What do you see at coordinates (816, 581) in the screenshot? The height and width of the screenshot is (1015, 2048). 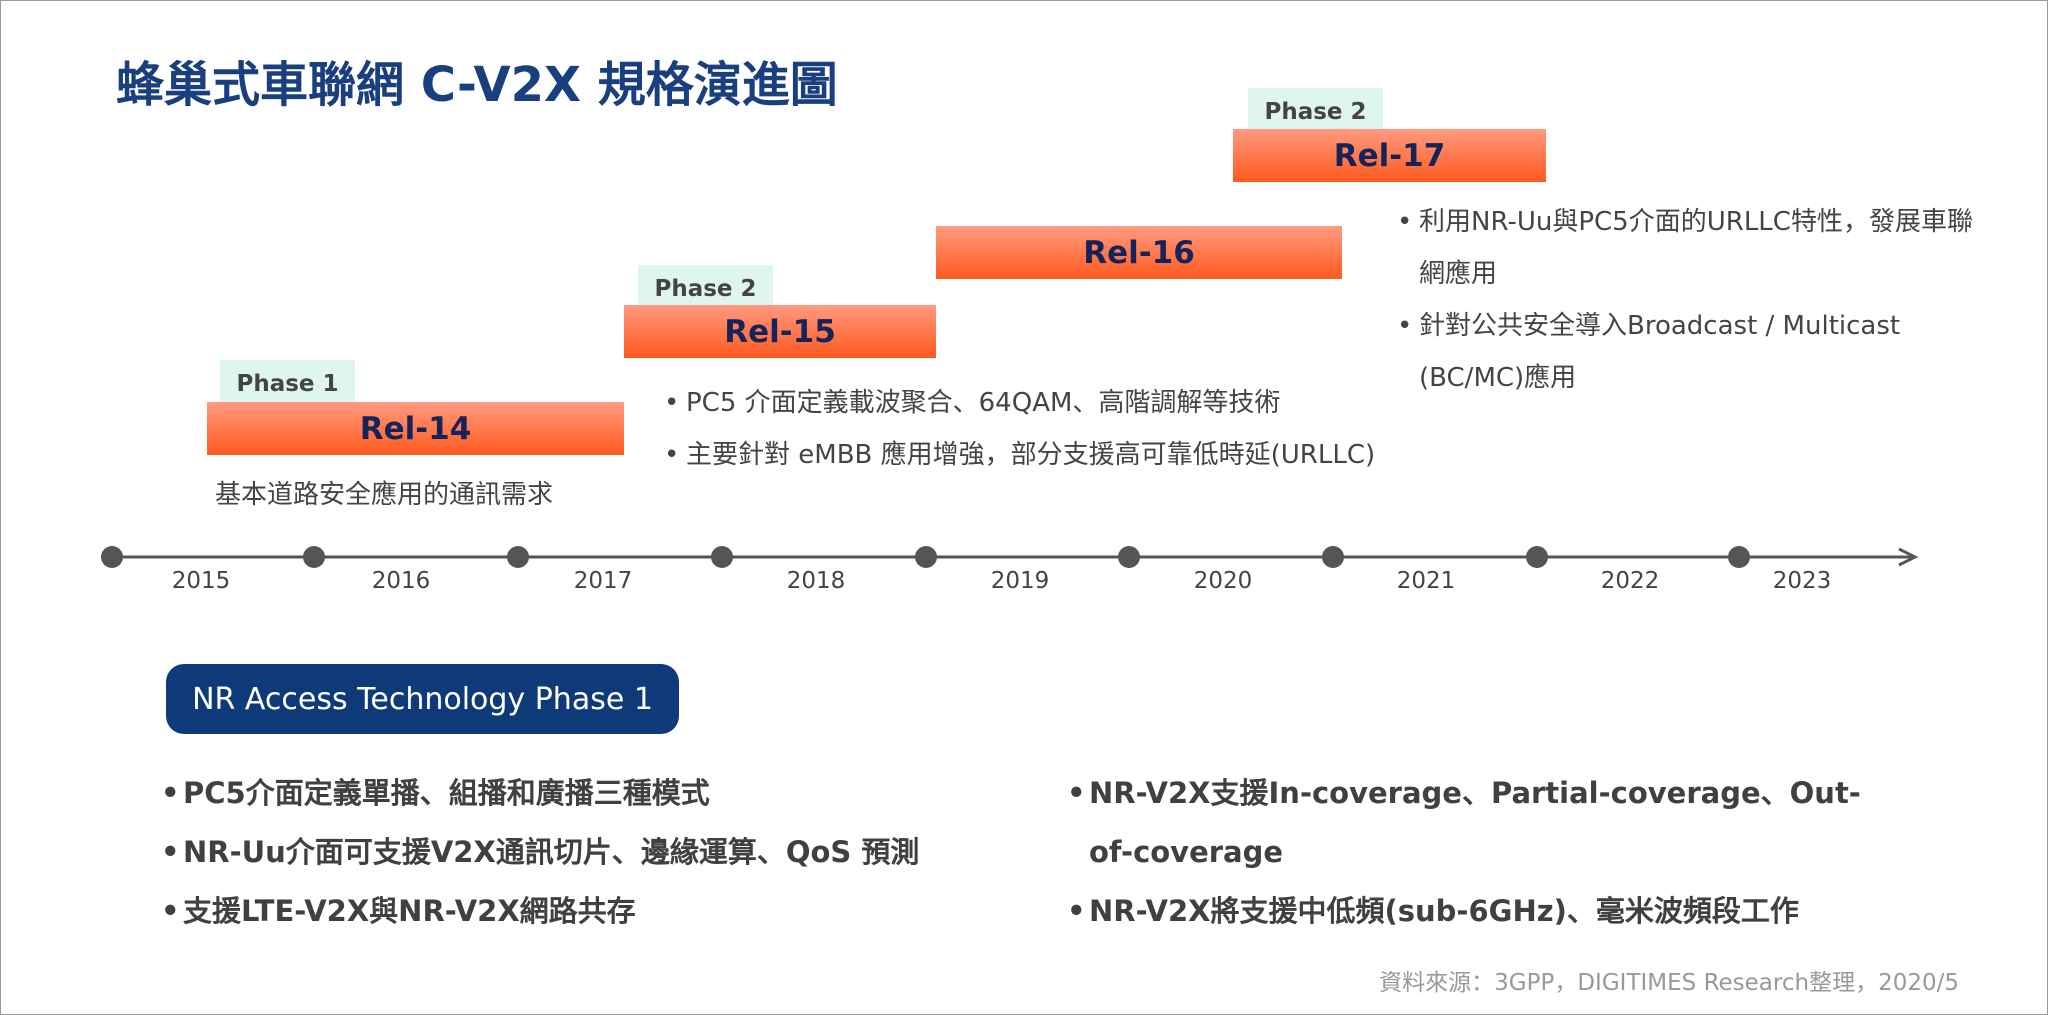 I see `year-label: 2018` at bounding box center [816, 581].